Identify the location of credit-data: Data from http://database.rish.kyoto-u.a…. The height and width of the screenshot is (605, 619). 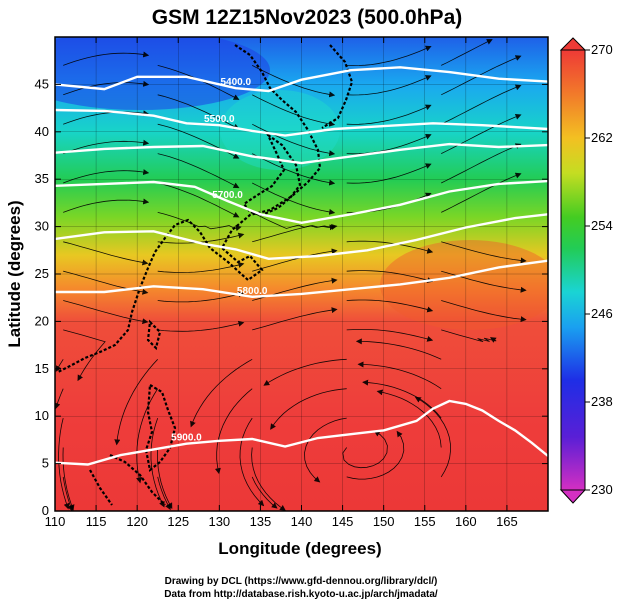
(301, 594).